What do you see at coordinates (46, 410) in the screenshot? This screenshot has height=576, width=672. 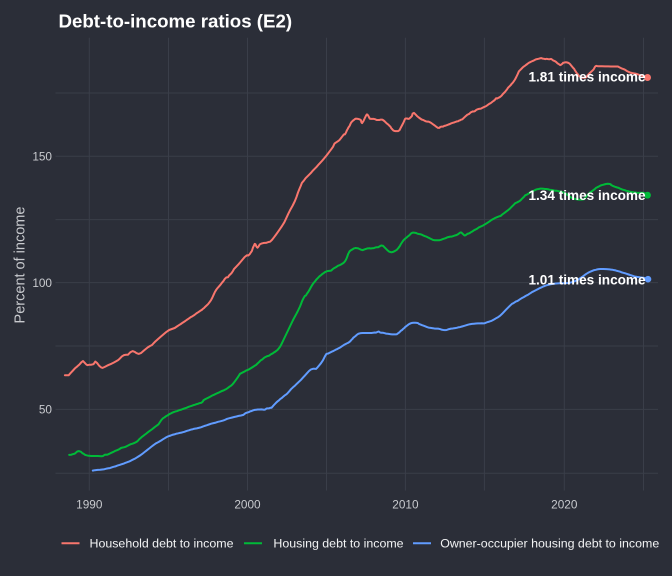 I see `svg-text: 50` at bounding box center [46, 410].